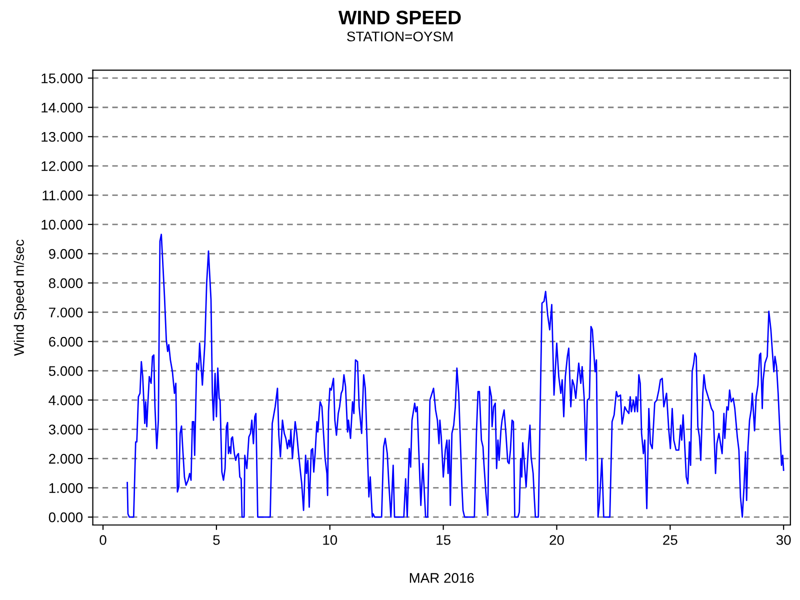 The image size is (800, 600). Describe the element at coordinates (399, 37) in the screenshot. I see `chart-subtitle: STATION=OYSM` at that location.